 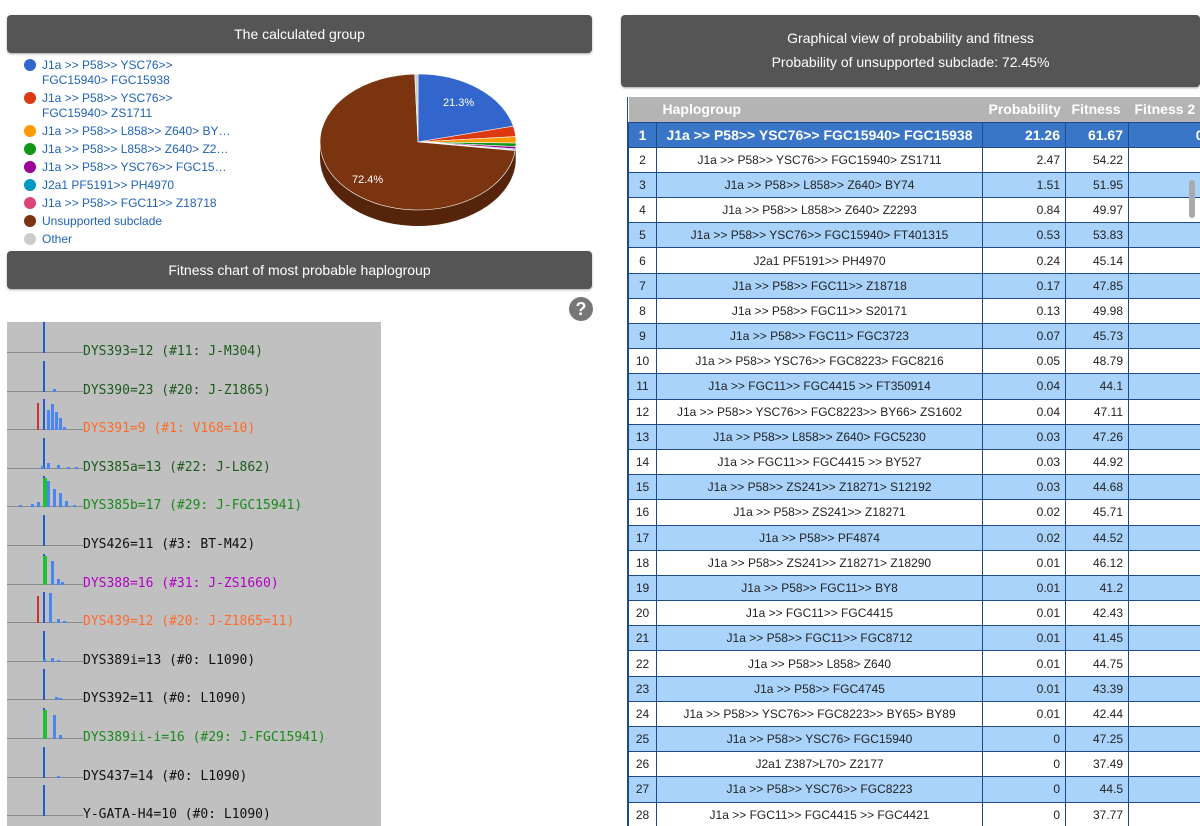 What do you see at coordinates (1024, 311) in the screenshot?
I see `cell-probability: 0.13` at bounding box center [1024, 311].